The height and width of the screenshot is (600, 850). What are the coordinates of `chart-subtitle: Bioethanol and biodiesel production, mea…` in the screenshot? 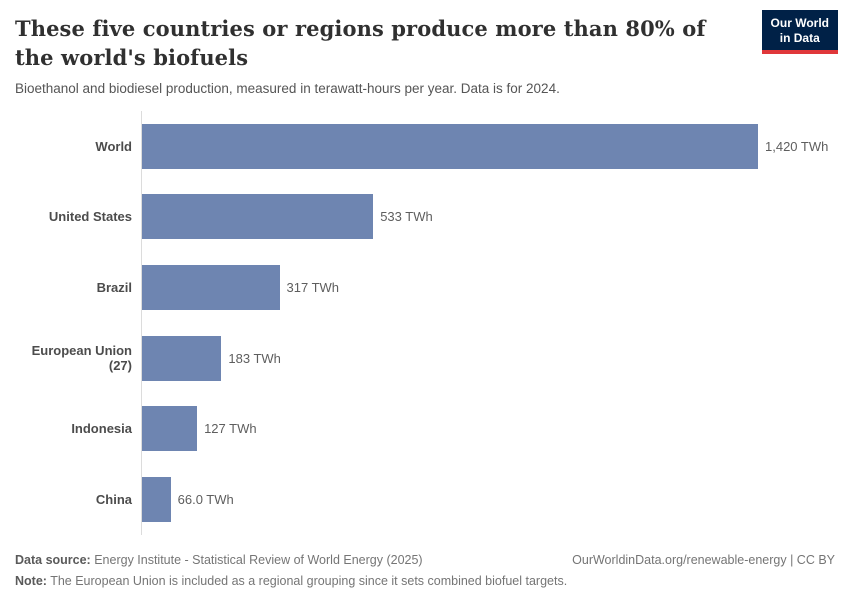 It's located at (287, 88).